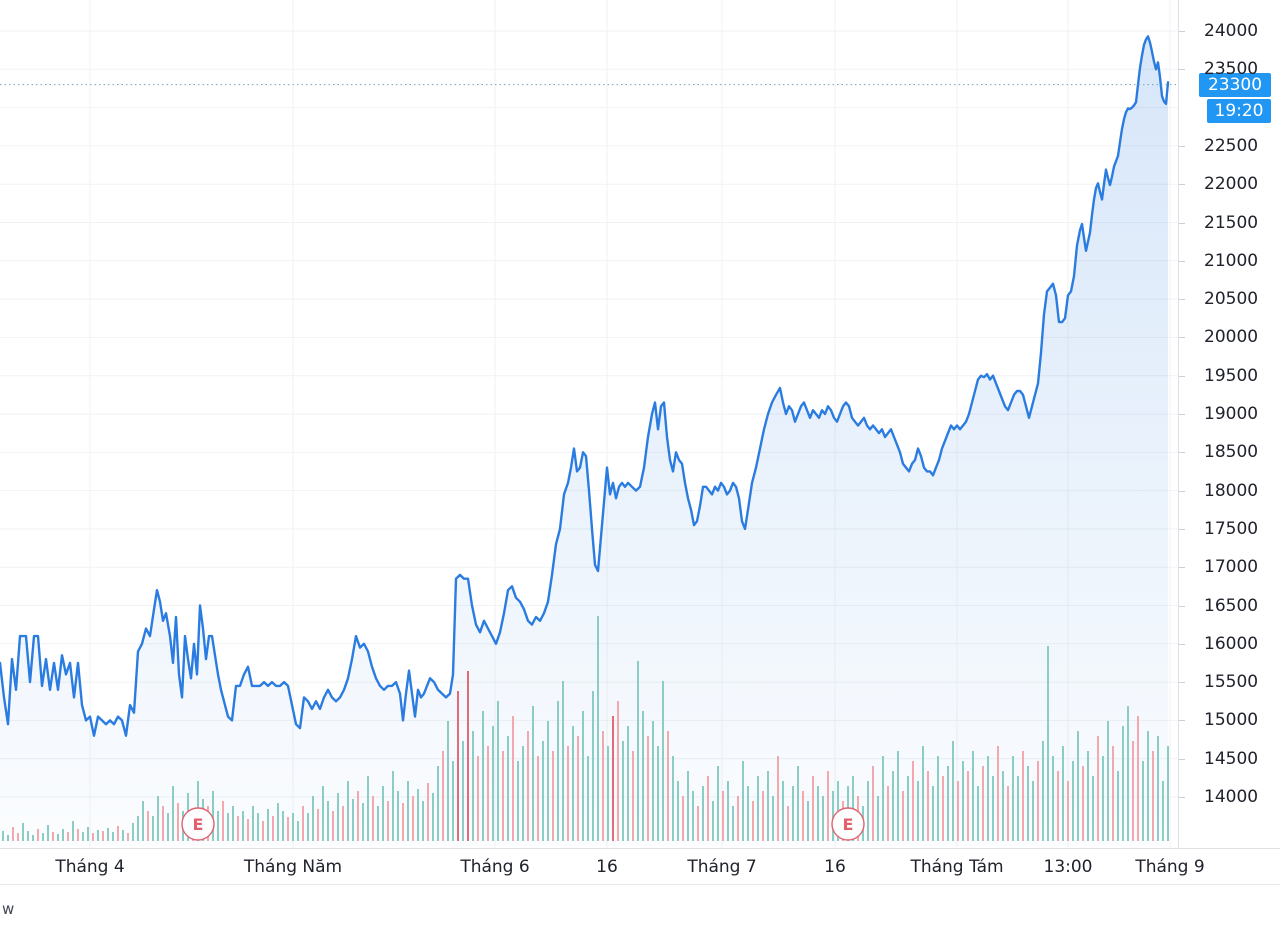  I want to click on last-price-badge: 23300, so click(1235, 85).